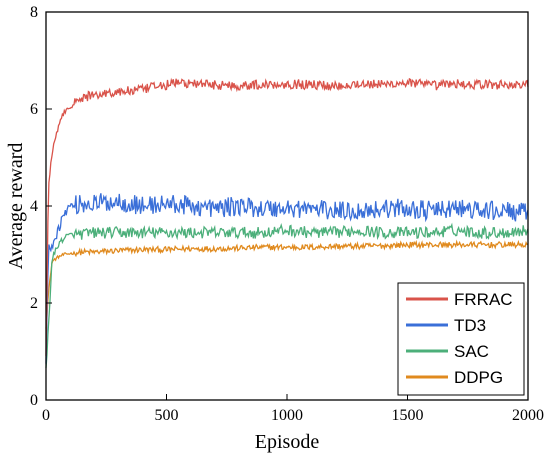 This screenshot has height=462, width=550. Describe the element at coordinates (16, 206) in the screenshot. I see `y-axis-label: Average reward` at that location.